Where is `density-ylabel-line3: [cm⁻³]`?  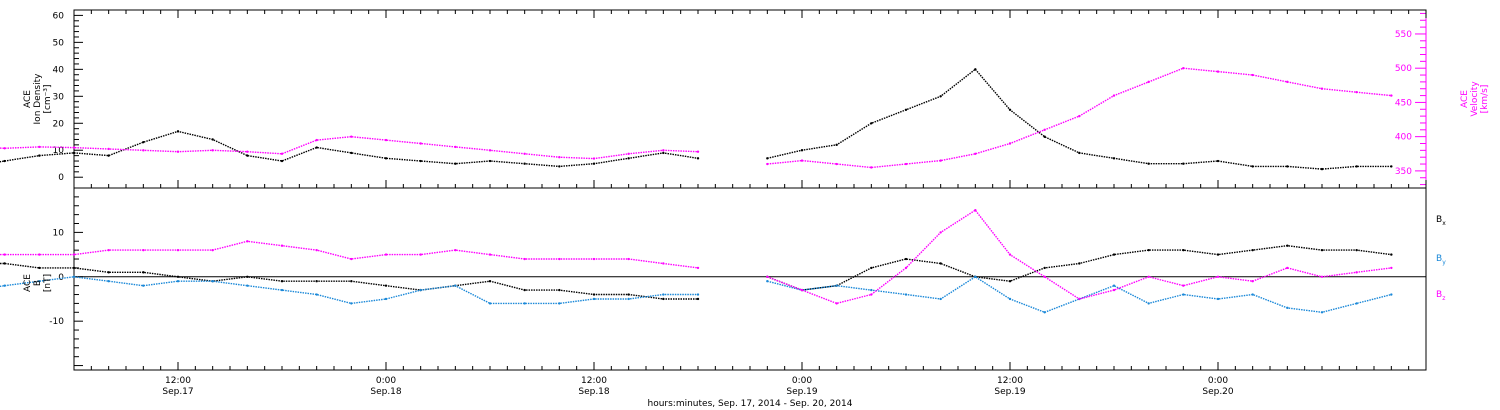
density-ylabel-line3: [cm⁻³] is located at coordinates (48, 98).